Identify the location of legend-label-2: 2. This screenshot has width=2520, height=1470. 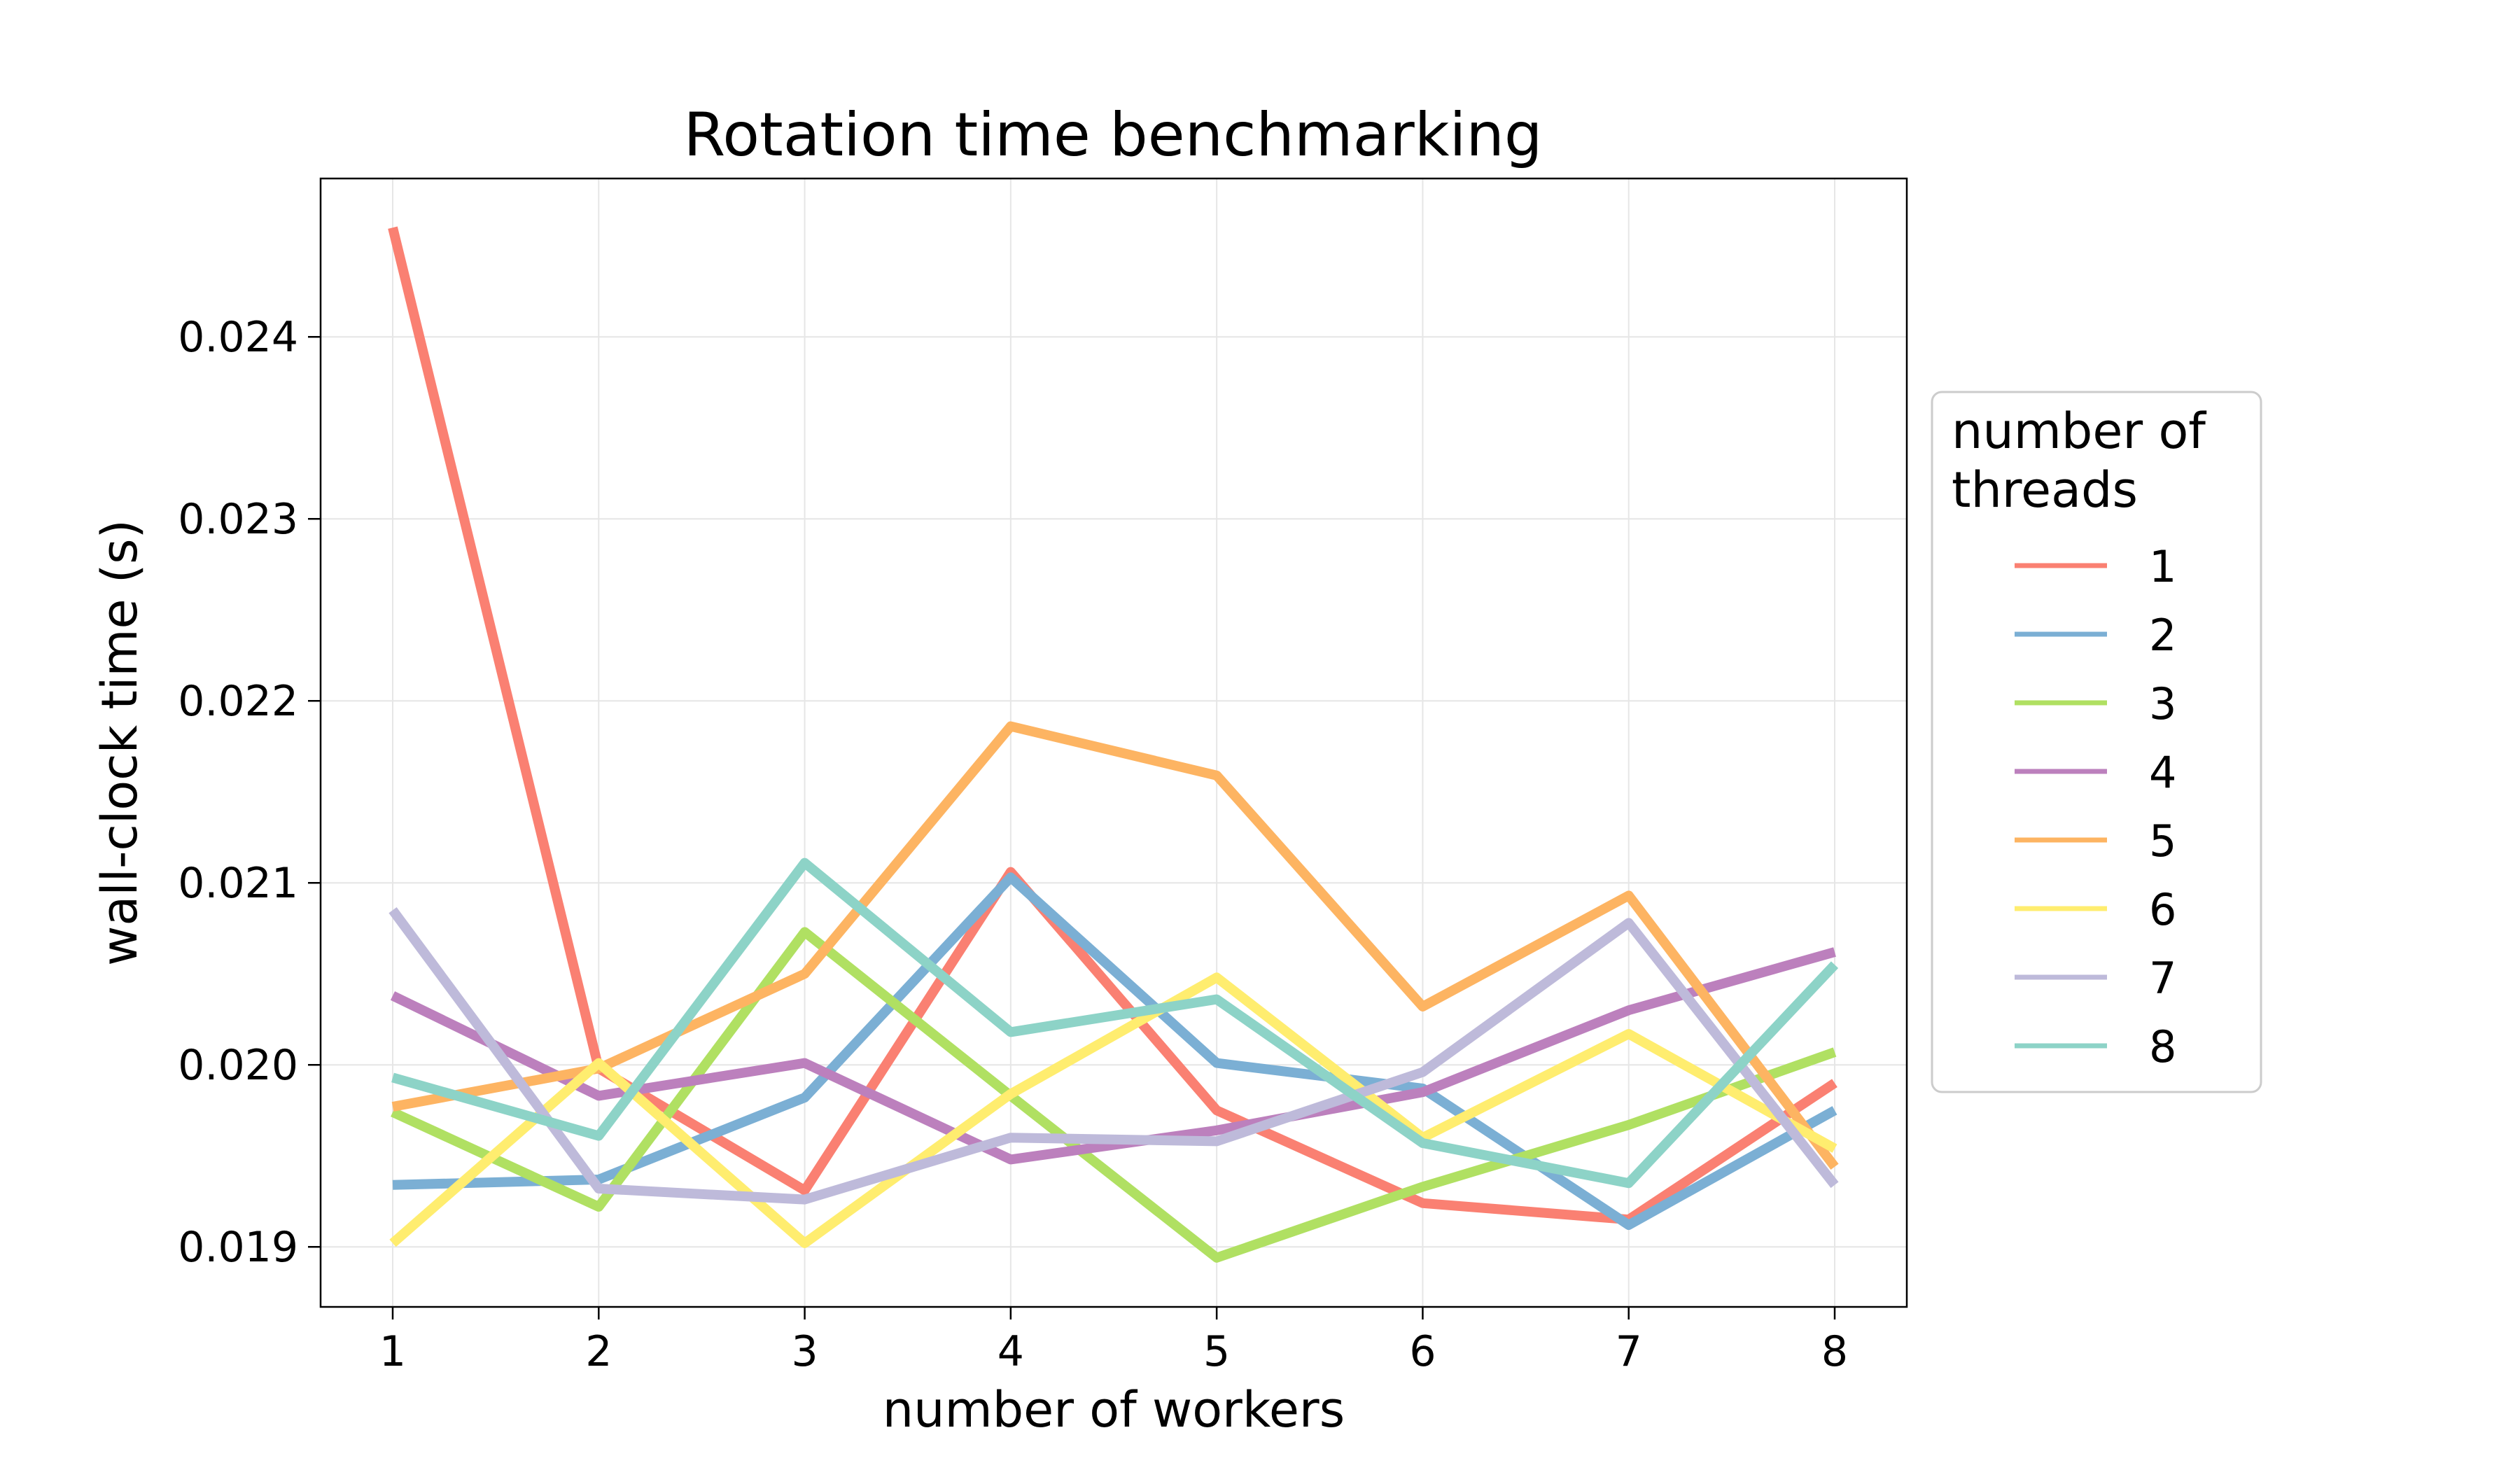
(2162, 635).